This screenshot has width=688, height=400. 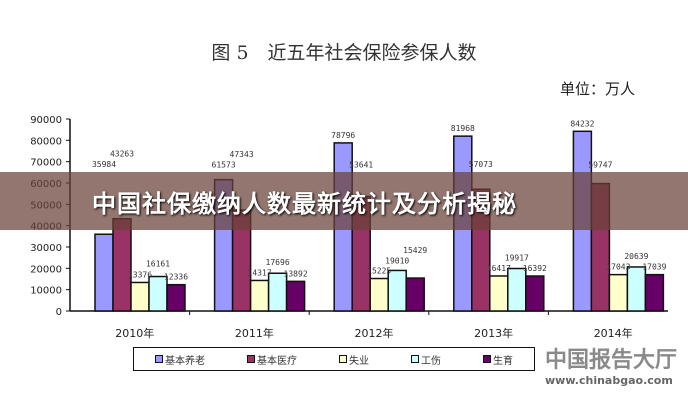 I want to click on chart-title: 图 5 近五年社会保险参保人数, so click(x=344, y=53).